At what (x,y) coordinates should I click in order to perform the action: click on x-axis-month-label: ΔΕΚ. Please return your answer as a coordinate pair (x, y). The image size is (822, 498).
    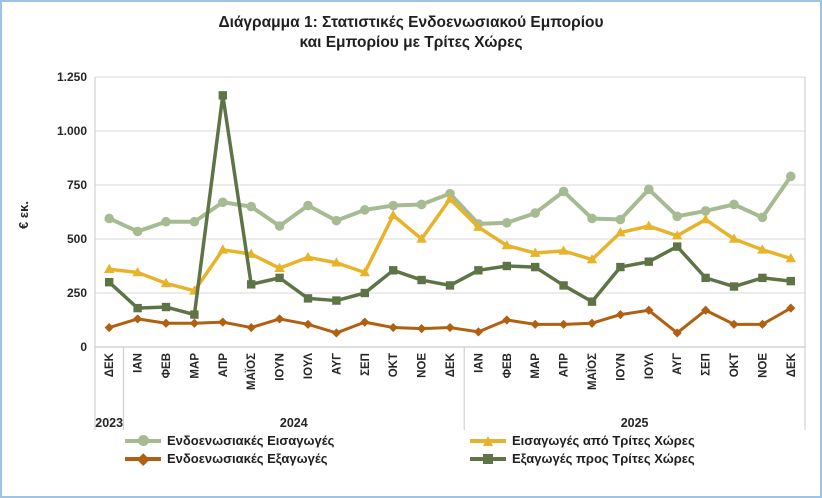
    Looking at the image, I should click on (451, 365).